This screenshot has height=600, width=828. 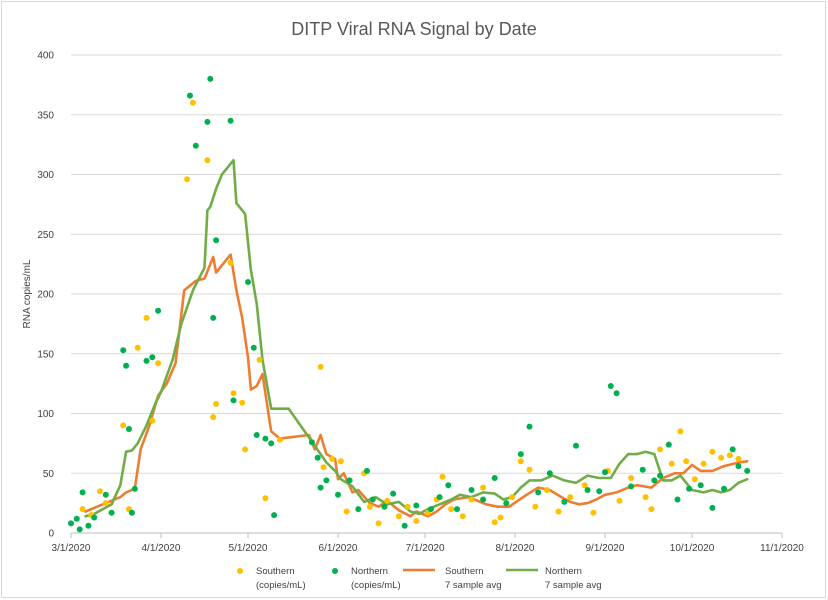 What do you see at coordinates (464, 571) in the screenshot?
I see `legend-label-southern-7-sample-avg: Southern` at bounding box center [464, 571].